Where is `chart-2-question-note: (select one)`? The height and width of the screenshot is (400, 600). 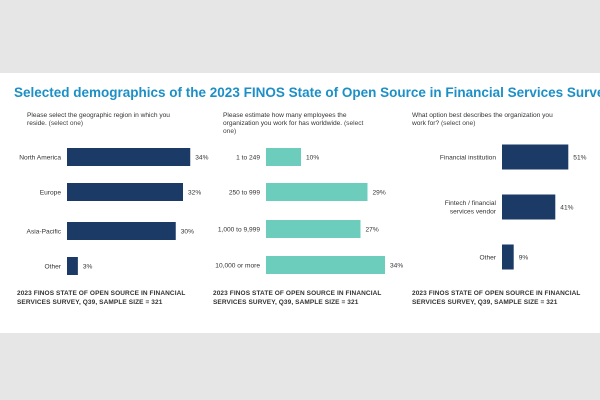 chart-2-question-note: (select one) is located at coordinates (293, 127).